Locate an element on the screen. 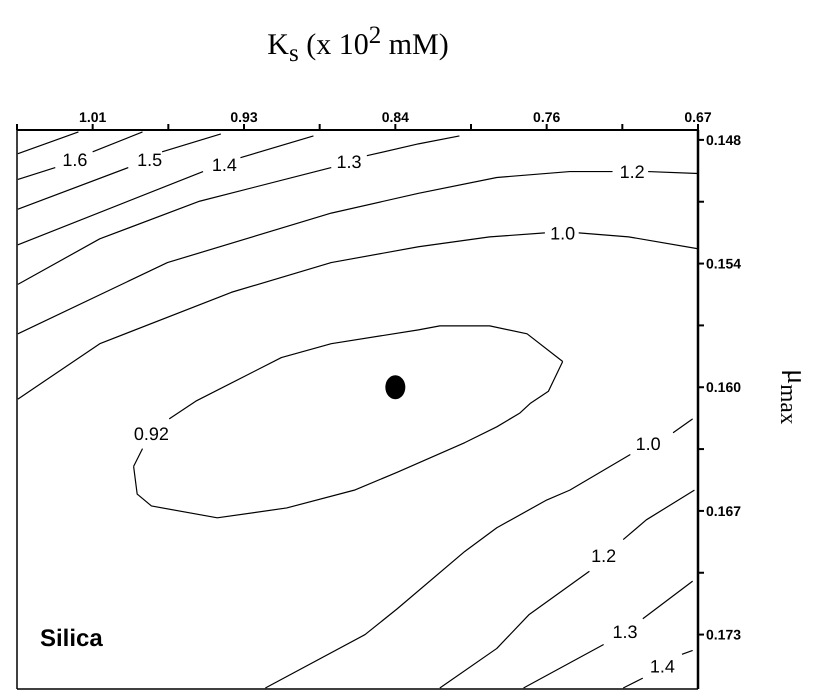 The image size is (833, 691). annotation: Silica is located at coordinates (71, 638).